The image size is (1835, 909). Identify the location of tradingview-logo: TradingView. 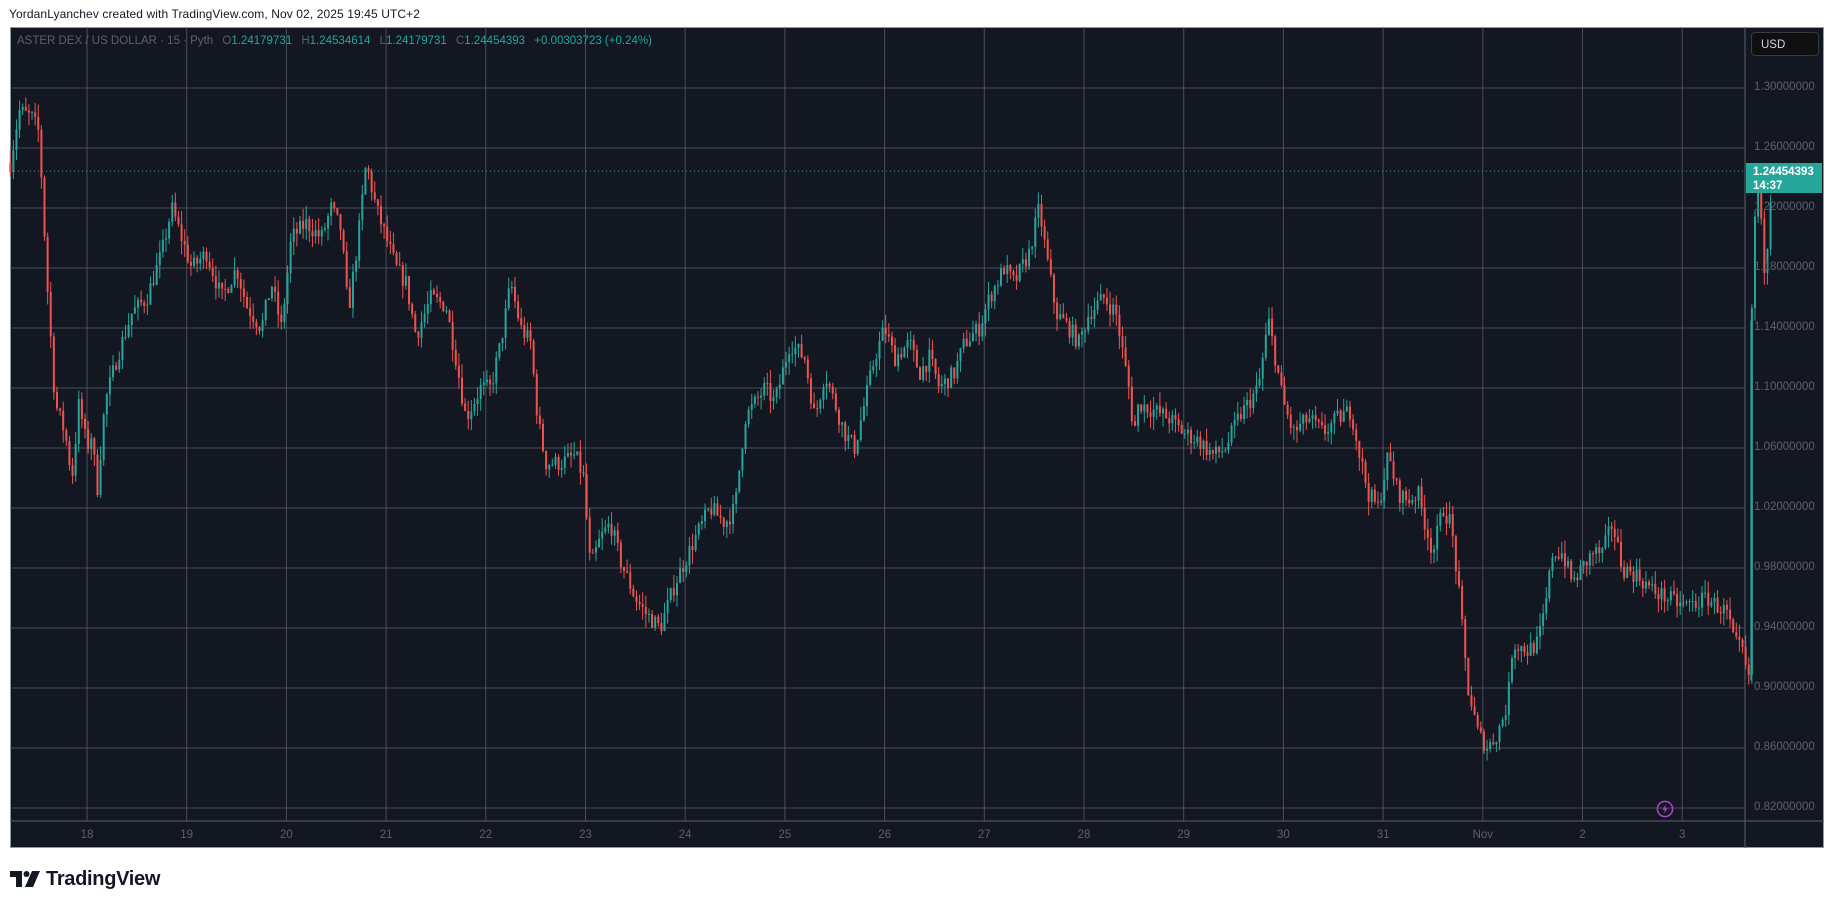
(85, 879).